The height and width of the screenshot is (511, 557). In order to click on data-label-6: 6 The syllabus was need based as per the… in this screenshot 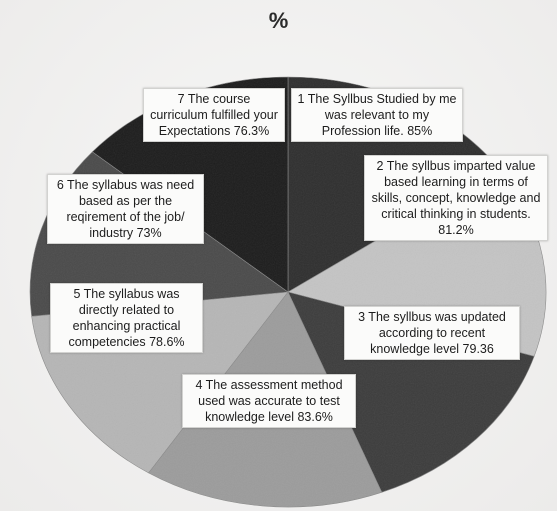, I will do `click(125, 209)`.